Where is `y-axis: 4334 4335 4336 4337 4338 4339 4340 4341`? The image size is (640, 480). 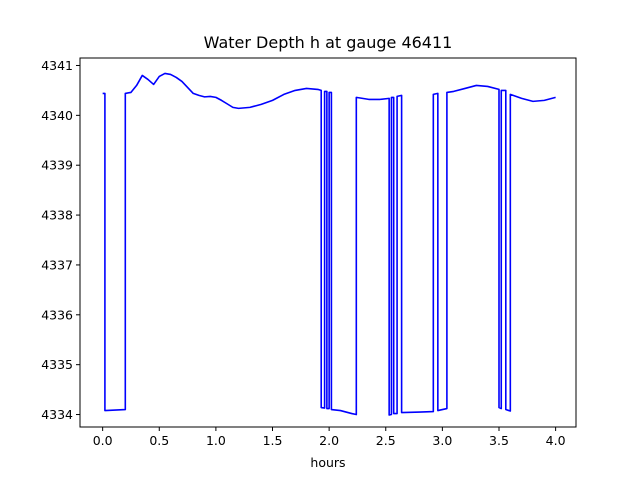 y-axis: 4334 4335 4336 4337 4338 4339 4340 4341 is located at coordinates (60, 240).